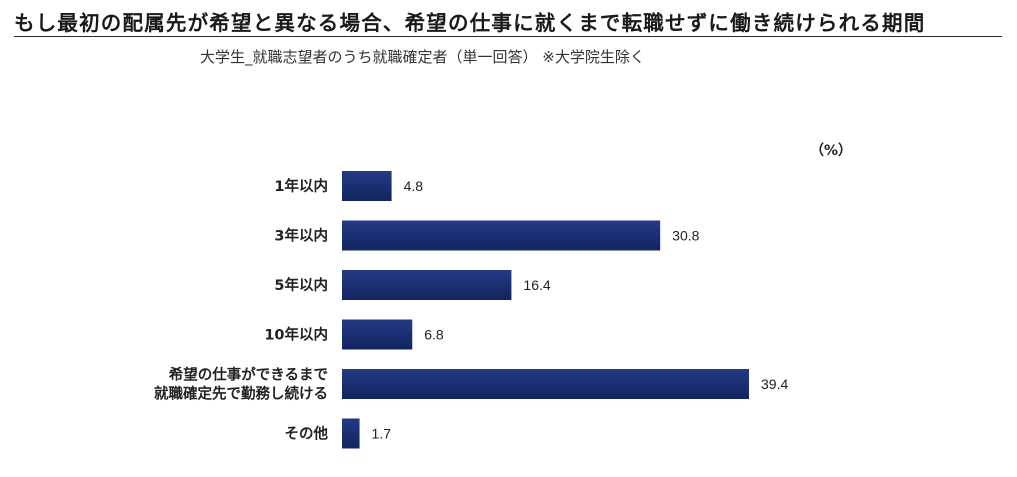  What do you see at coordinates (382, 434) in the screenshot?
I see `value-label-5: 1.7` at bounding box center [382, 434].